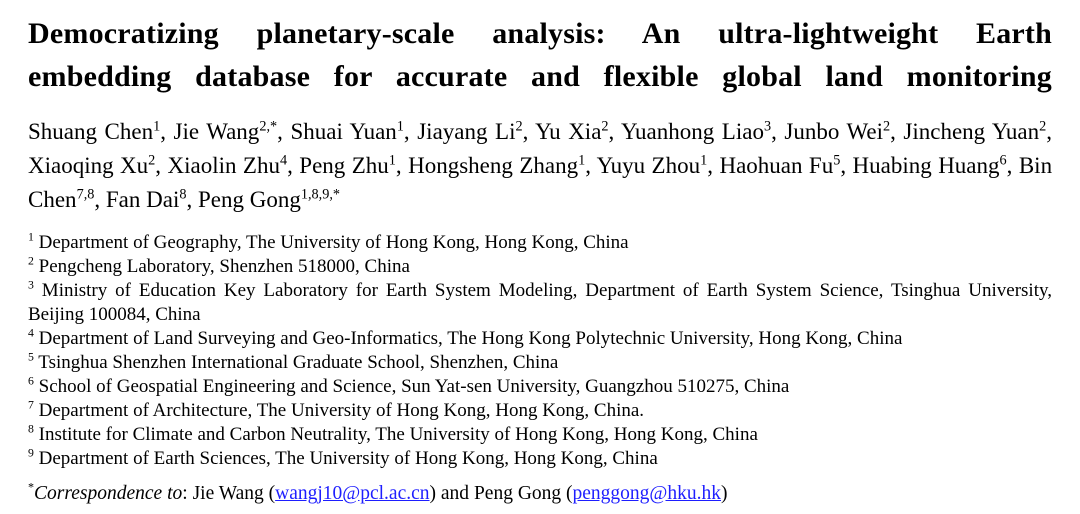  What do you see at coordinates (698, 131) in the screenshot?
I see `author: Yuanhong Liao3,` at bounding box center [698, 131].